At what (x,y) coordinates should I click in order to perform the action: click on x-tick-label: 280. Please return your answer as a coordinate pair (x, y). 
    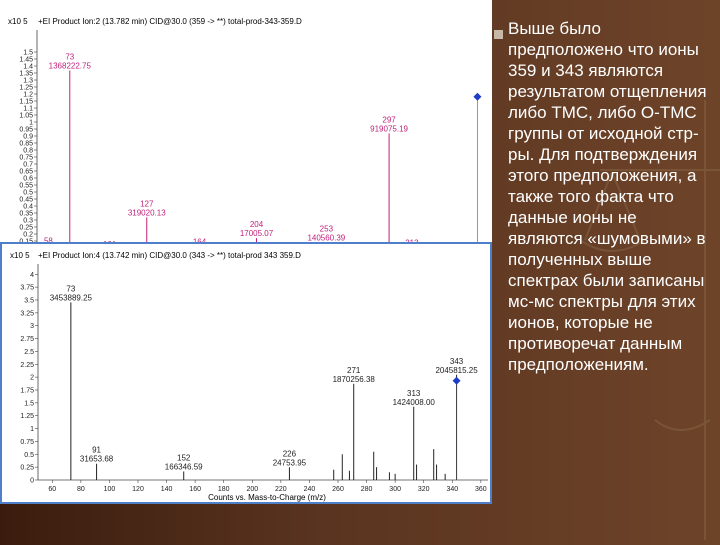
    Looking at the image, I should click on (367, 489).